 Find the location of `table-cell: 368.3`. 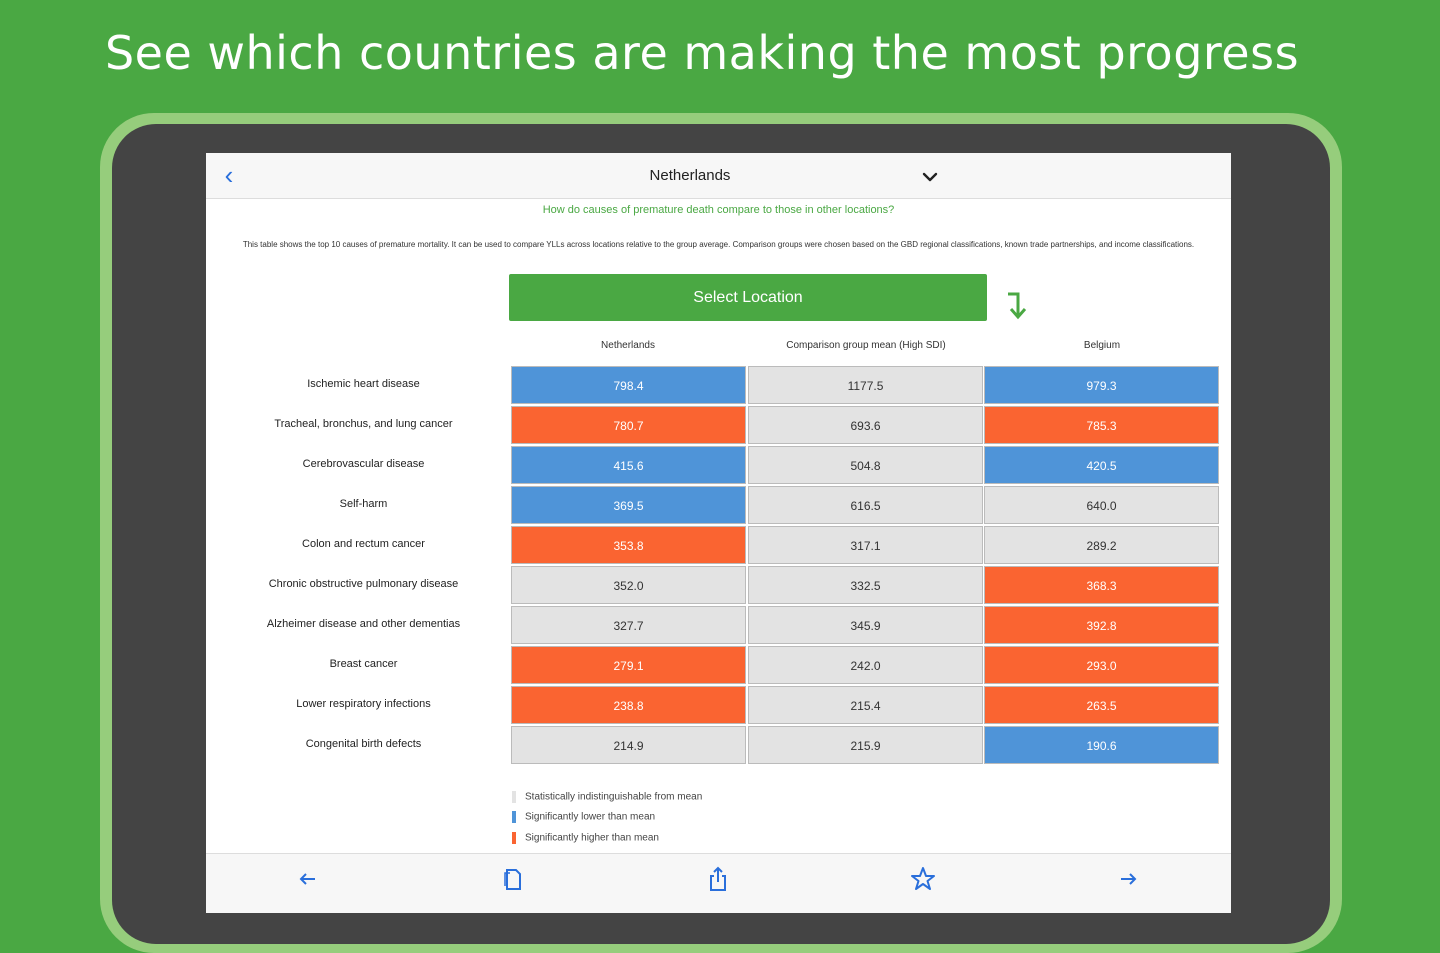

table-cell: 368.3 is located at coordinates (1101, 585).